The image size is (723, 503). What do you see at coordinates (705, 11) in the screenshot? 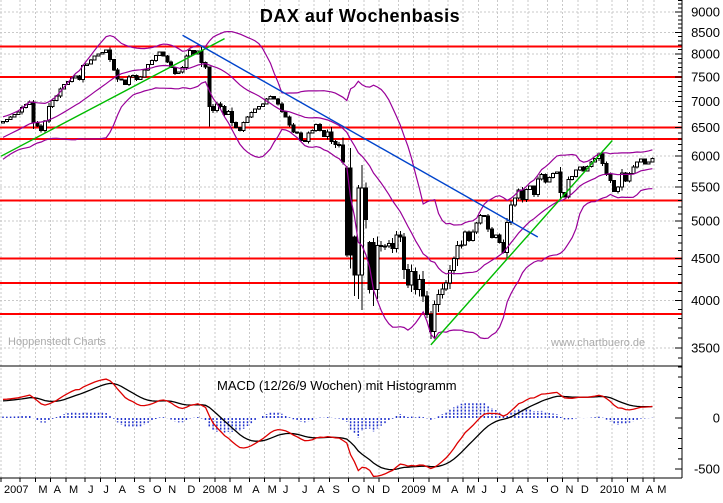
I see `price-tick-label: 9000` at bounding box center [705, 11].